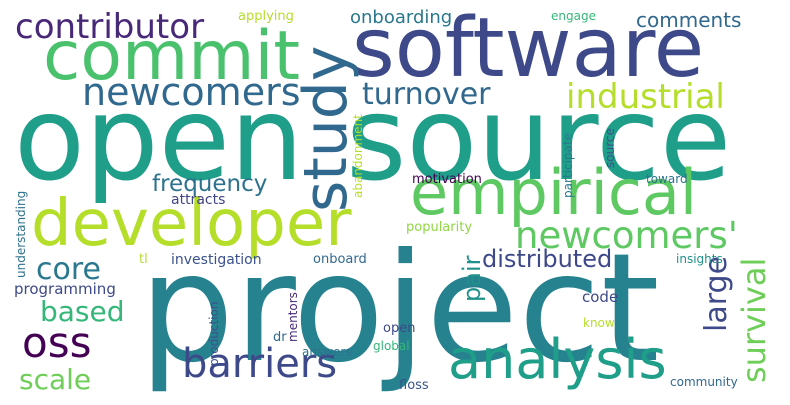  I want to click on word-attracts: attracts, so click(198, 200).